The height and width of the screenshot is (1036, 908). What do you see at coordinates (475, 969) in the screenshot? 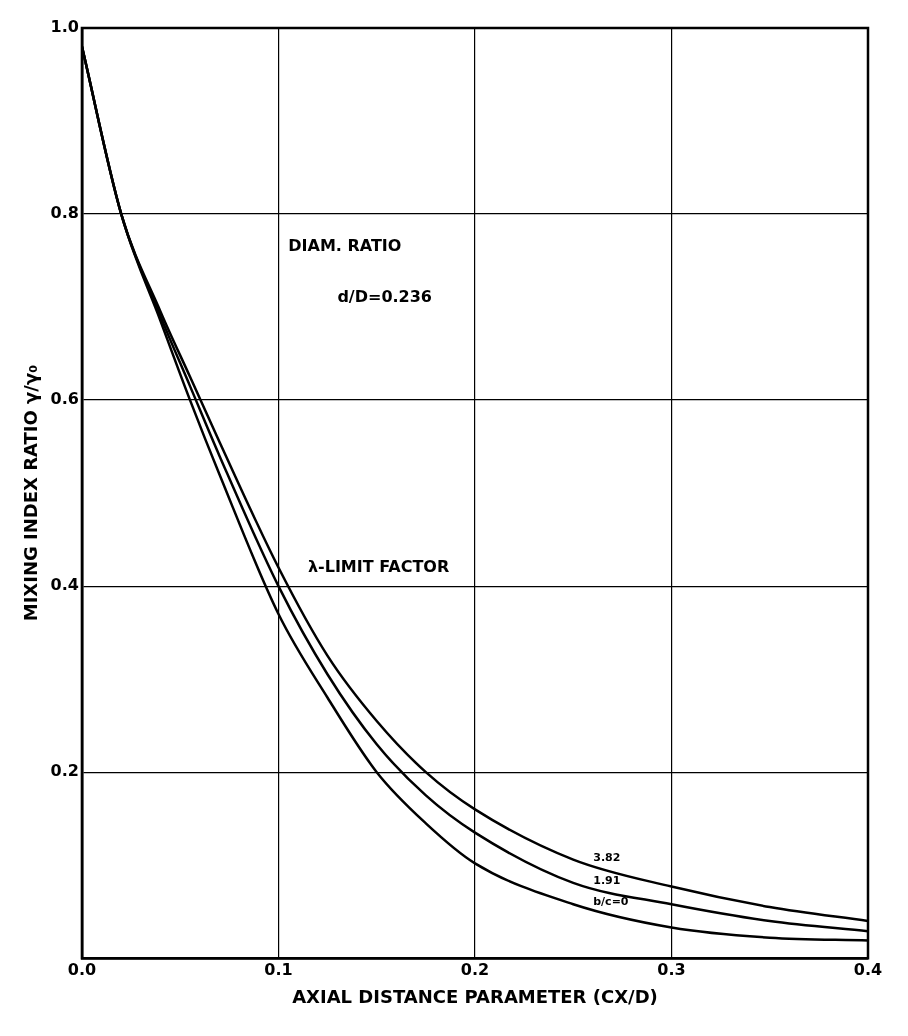
I see `x-tick-label: 0.2` at bounding box center [475, 969].